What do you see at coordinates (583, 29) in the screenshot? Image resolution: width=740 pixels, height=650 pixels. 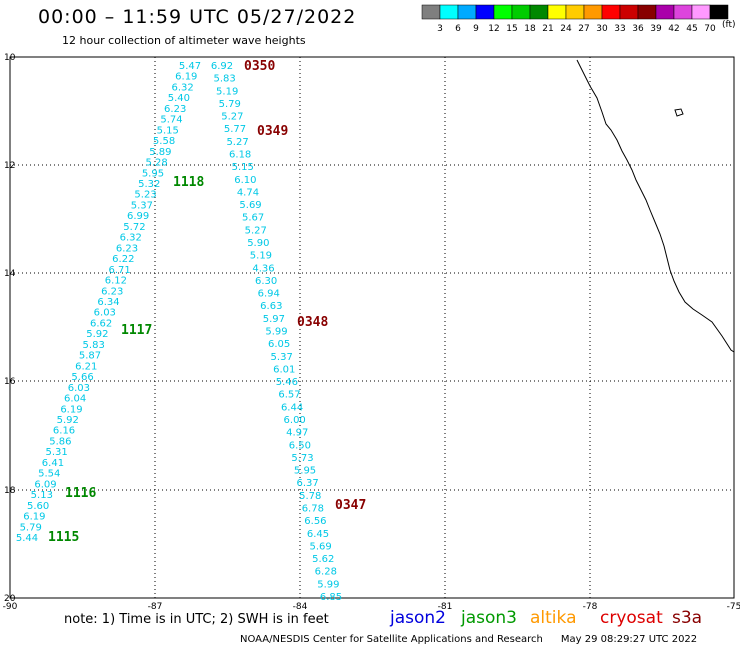 I see `scale-label: 27` at bounding box center [583, 29].